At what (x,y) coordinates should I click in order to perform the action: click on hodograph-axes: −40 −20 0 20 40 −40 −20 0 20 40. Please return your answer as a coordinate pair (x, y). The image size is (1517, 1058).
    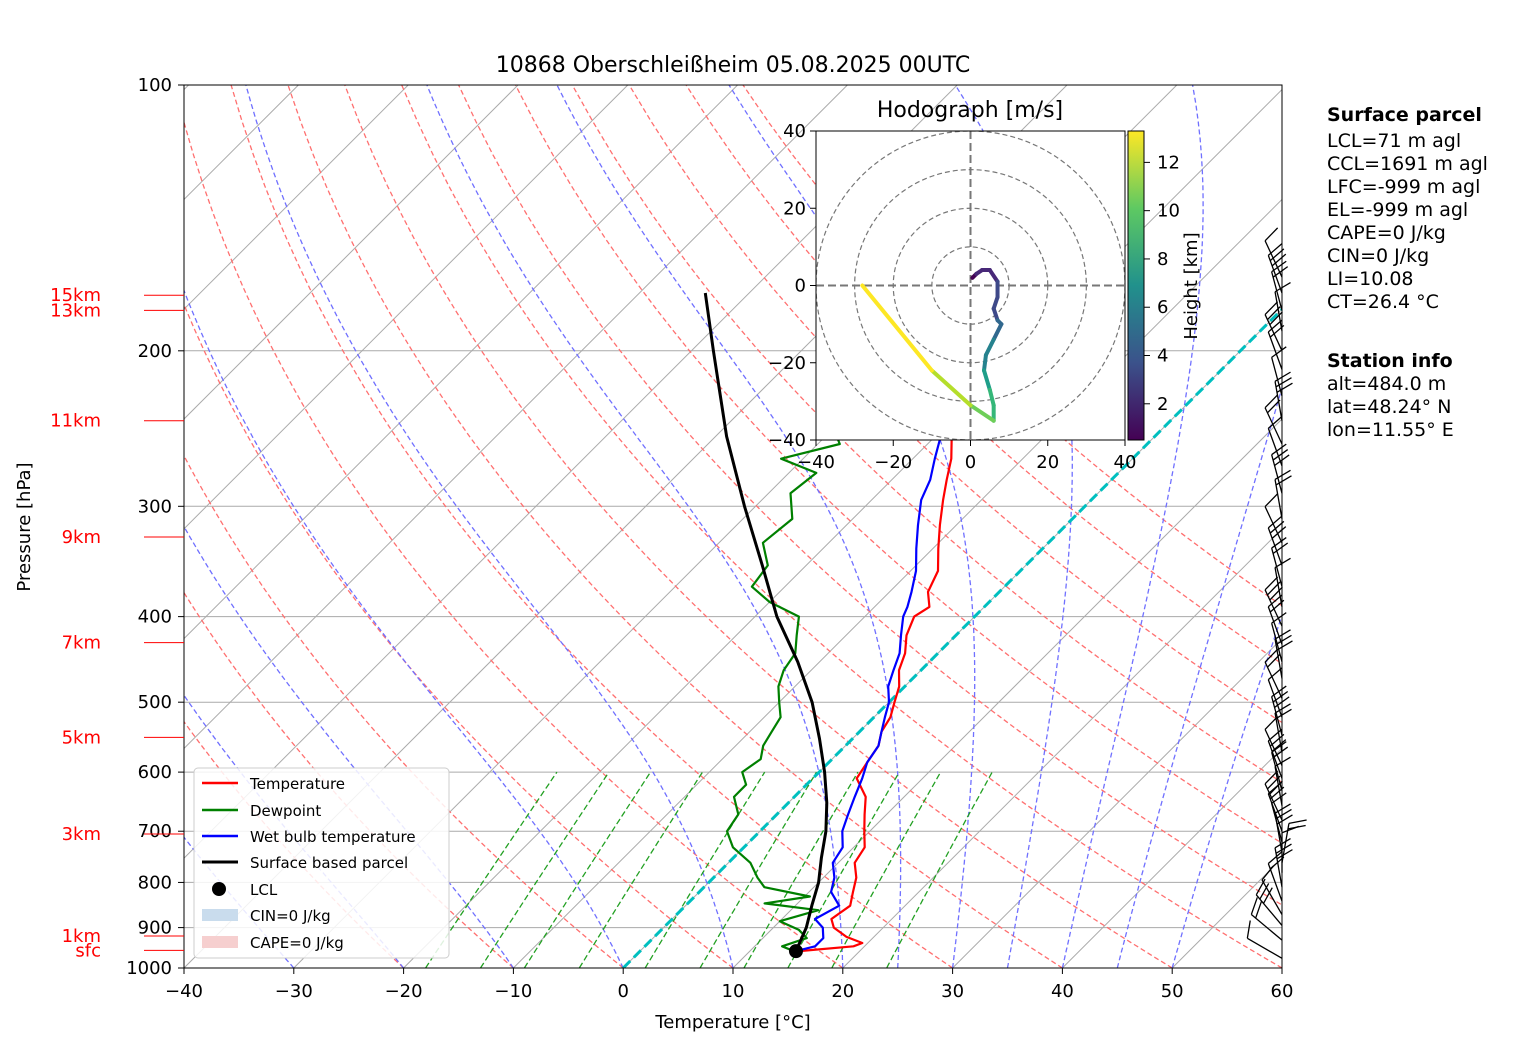
    Looking at the image, I should click on (952, 297).